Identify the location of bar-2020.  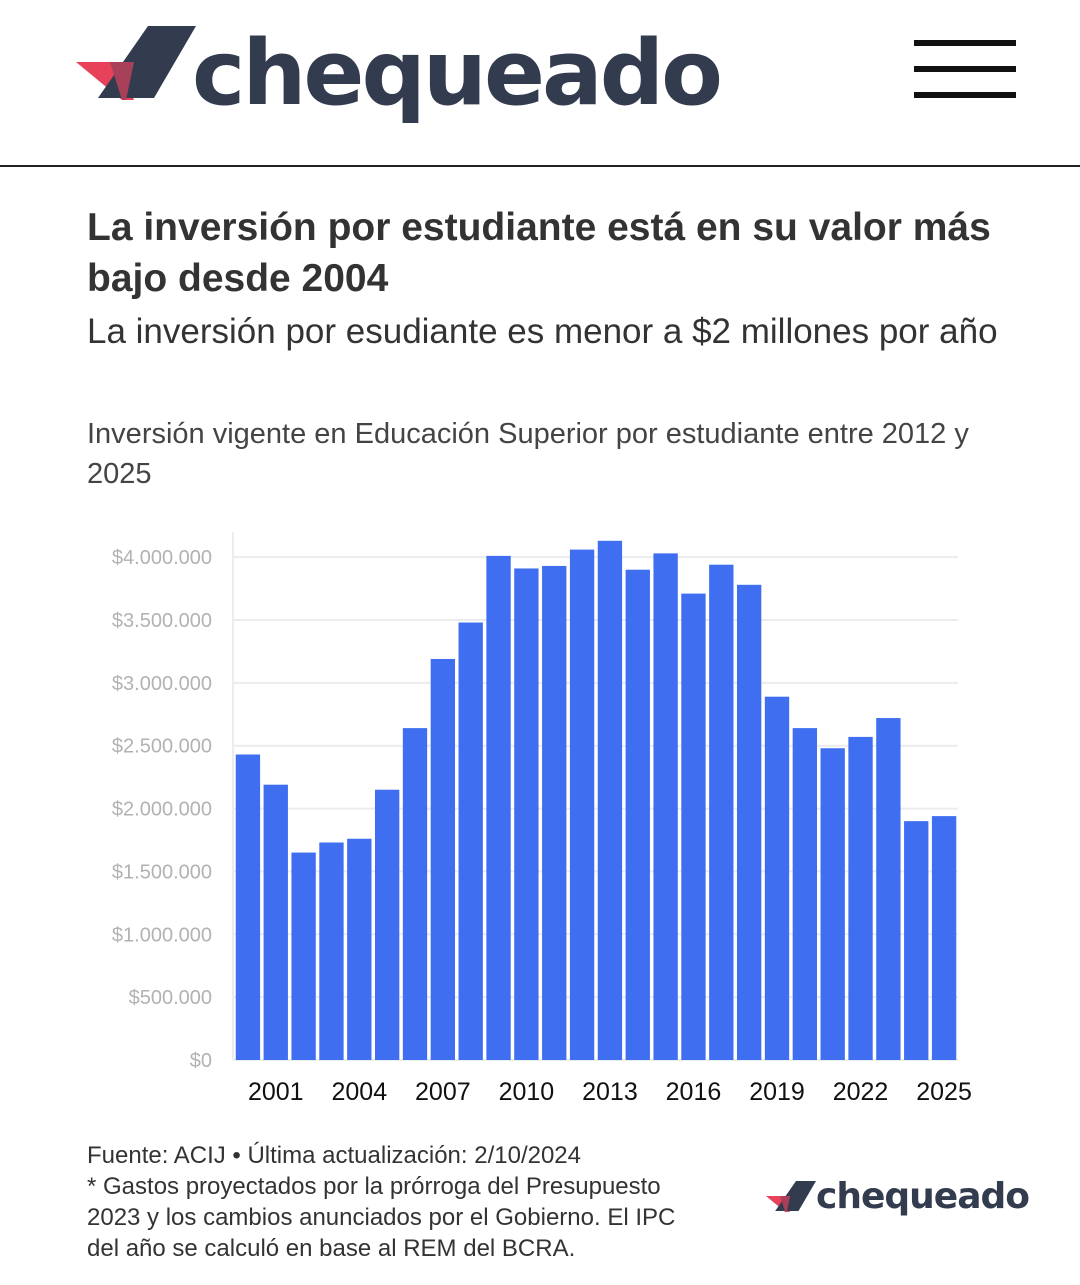
(805, 894).